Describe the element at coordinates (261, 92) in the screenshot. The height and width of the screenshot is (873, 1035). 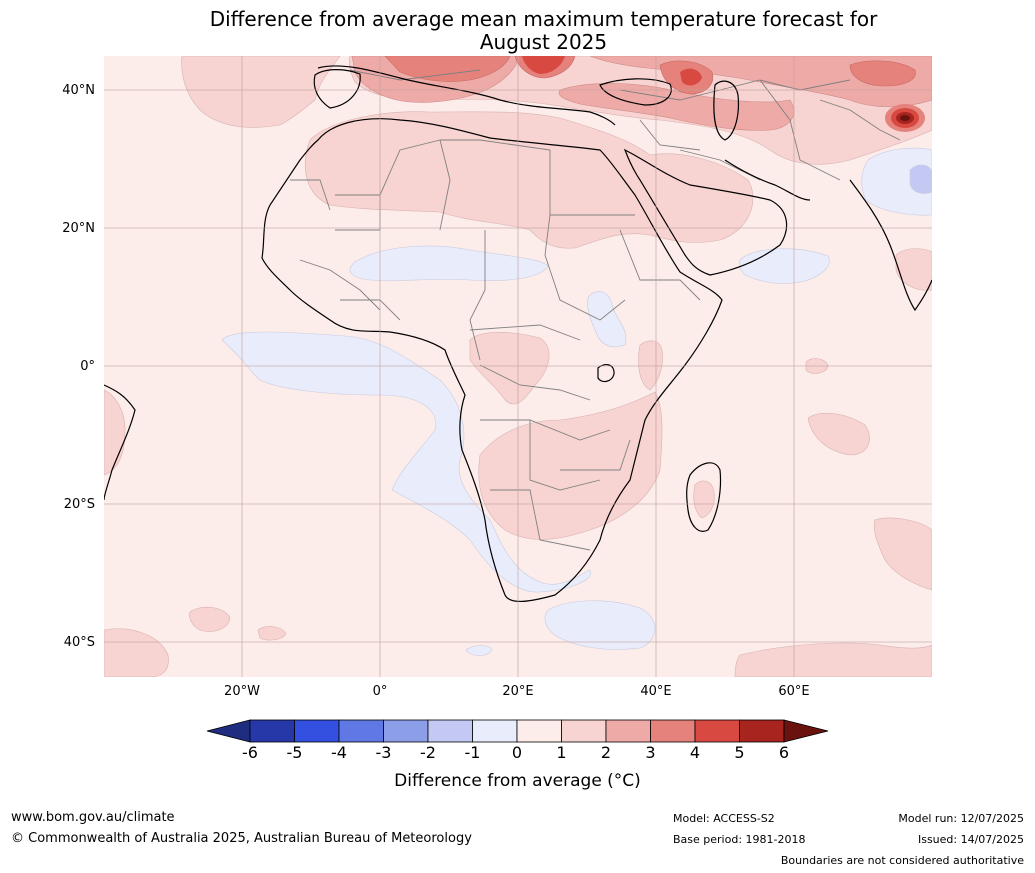
I see `north-atlantic-warm` at that location.